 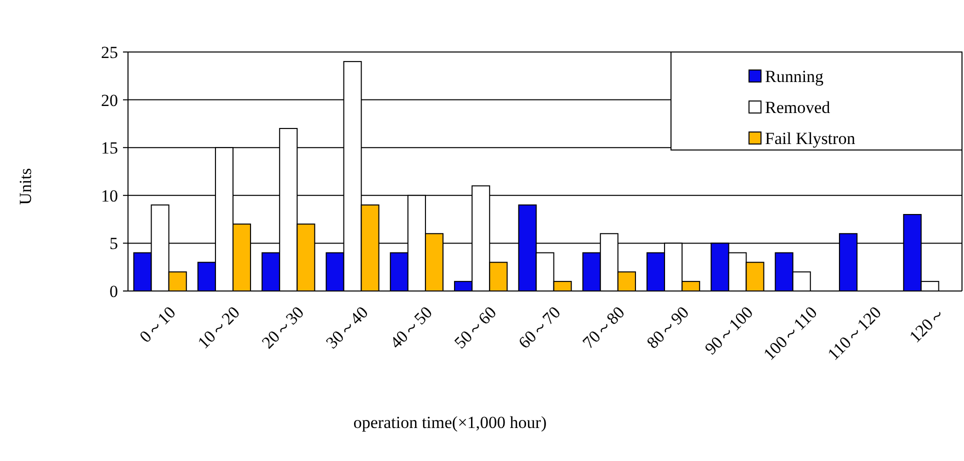 I want to click on x-tick-label: 30～40, so click(x=347, y=327).